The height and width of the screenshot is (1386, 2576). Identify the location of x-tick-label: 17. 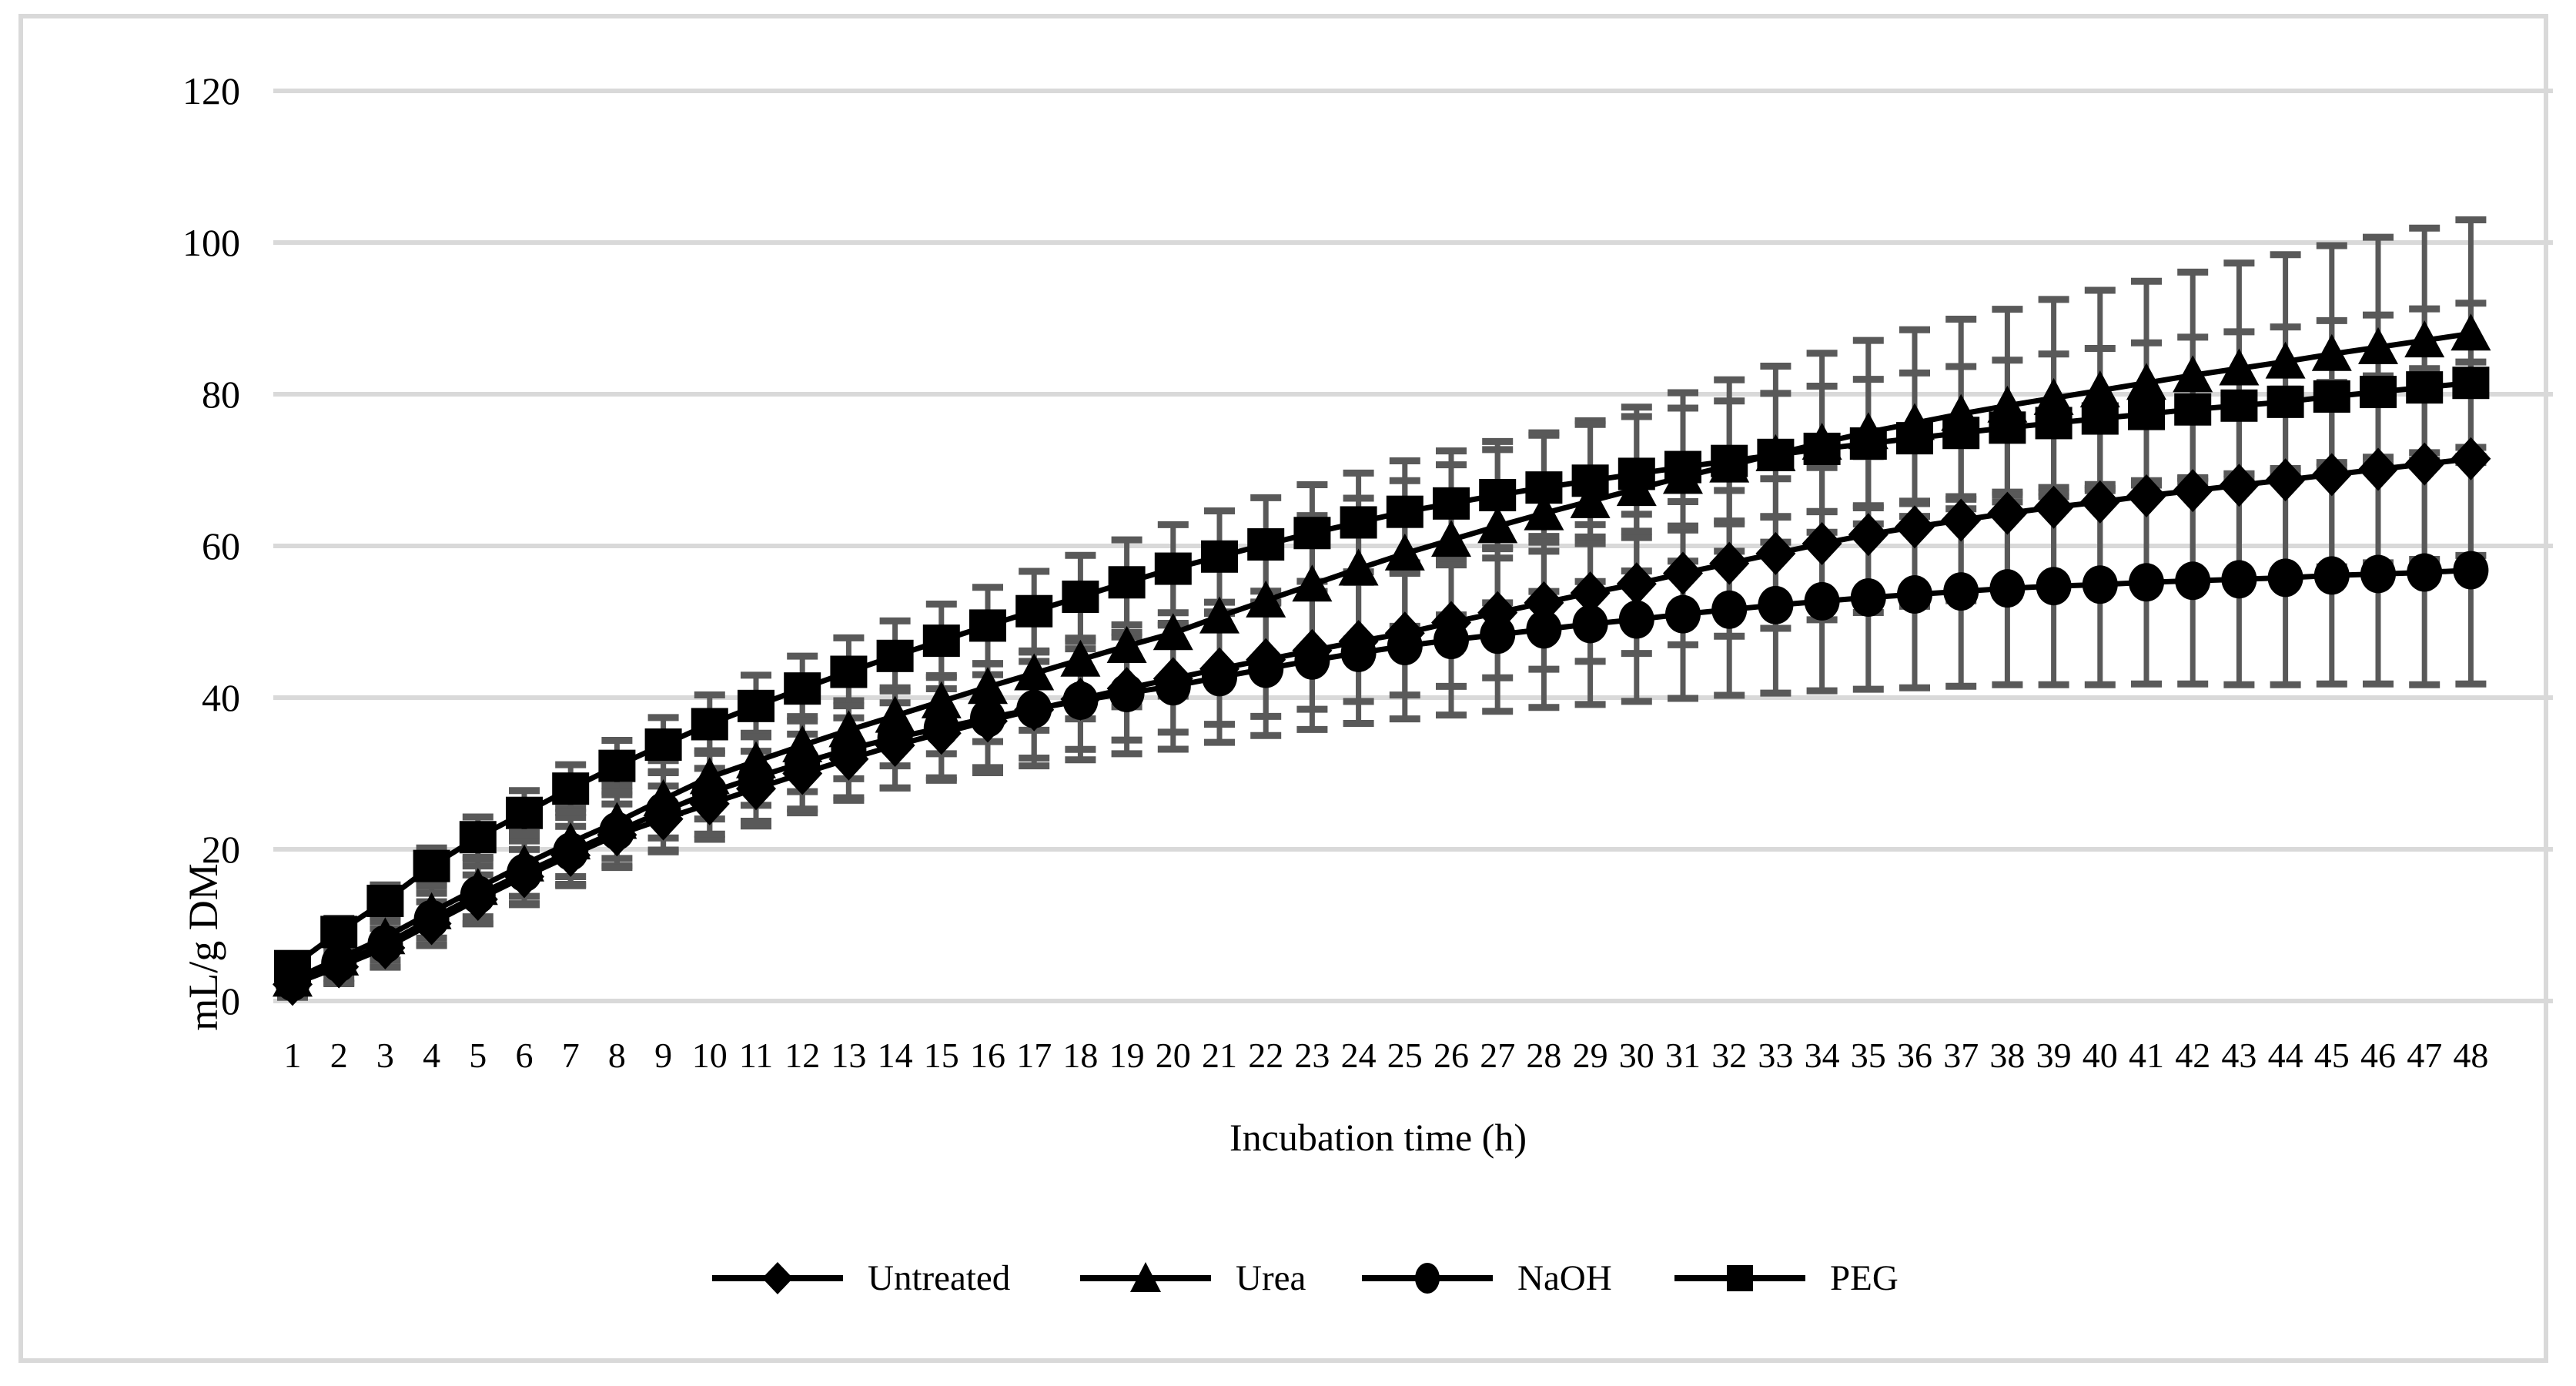
(1034, 1055).